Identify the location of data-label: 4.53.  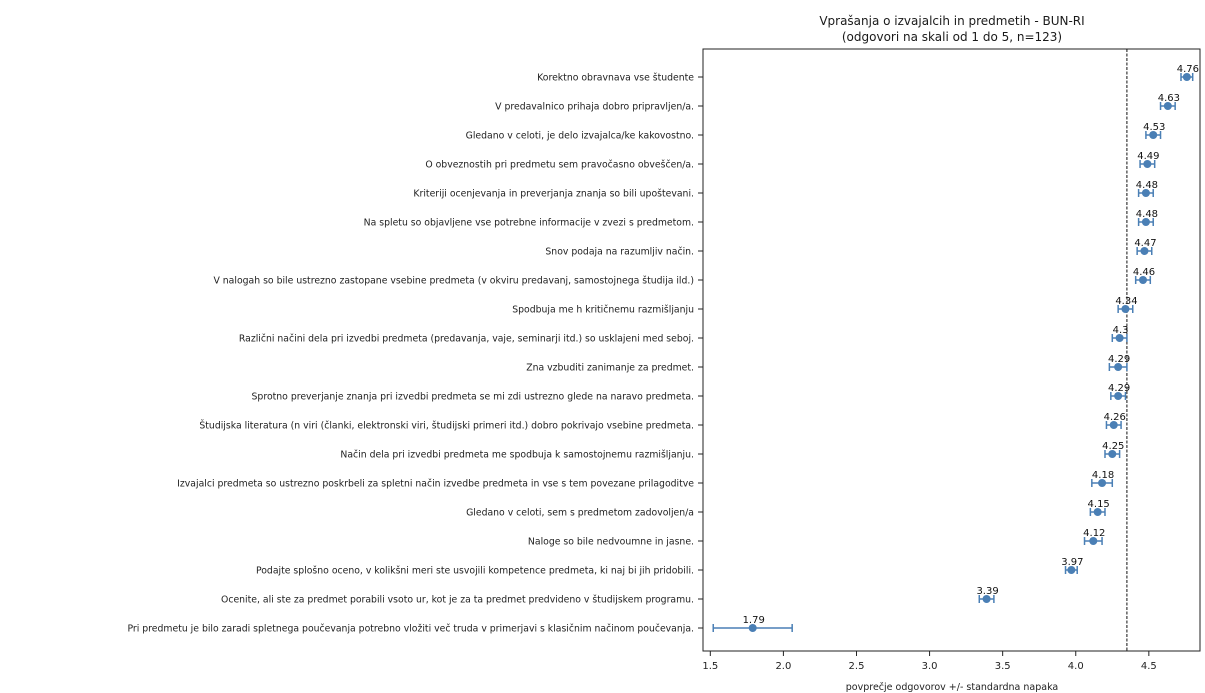
(1154, 127).